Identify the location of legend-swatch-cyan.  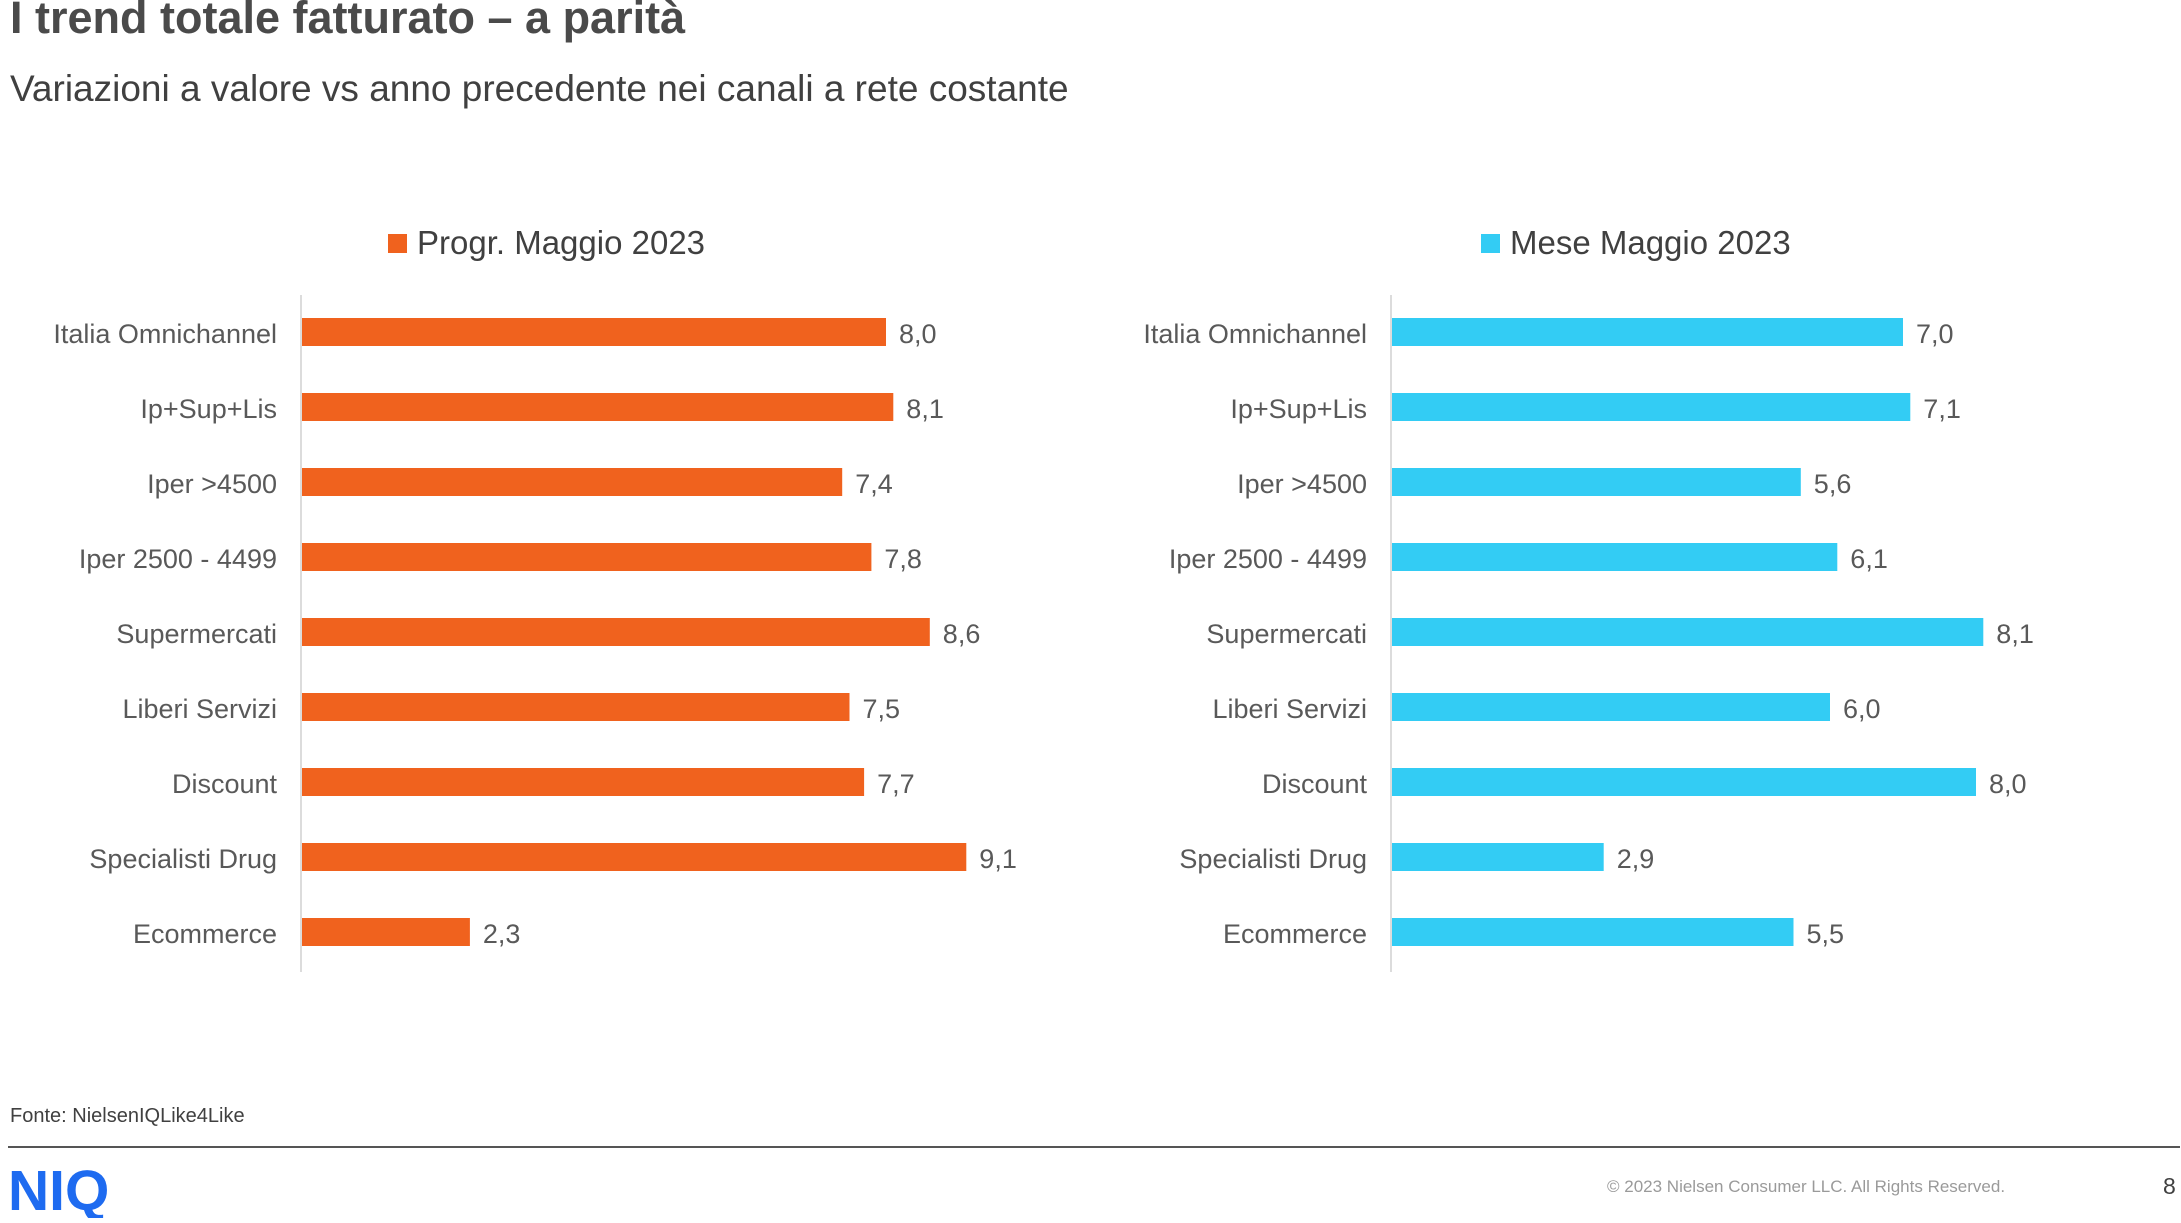
(1490, 243).